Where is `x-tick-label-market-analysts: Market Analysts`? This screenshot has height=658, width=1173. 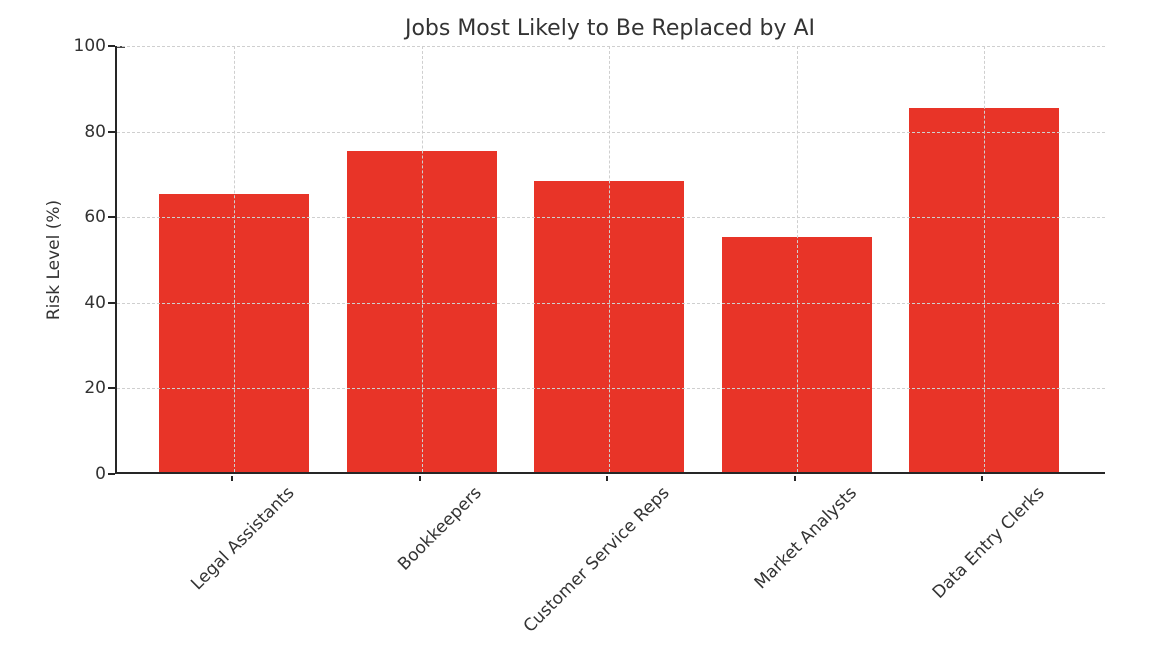
x-tick-label-market-analysts: Market Analysts is located at coordinates (805, 538).